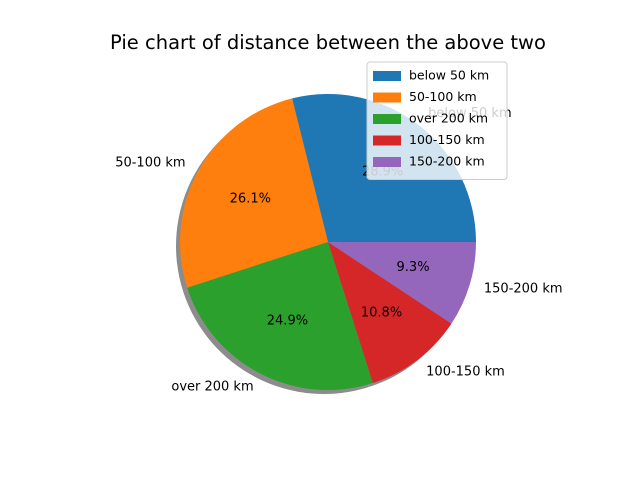  I want to click on legend-swatch-50-100-km, so click(387, 97).